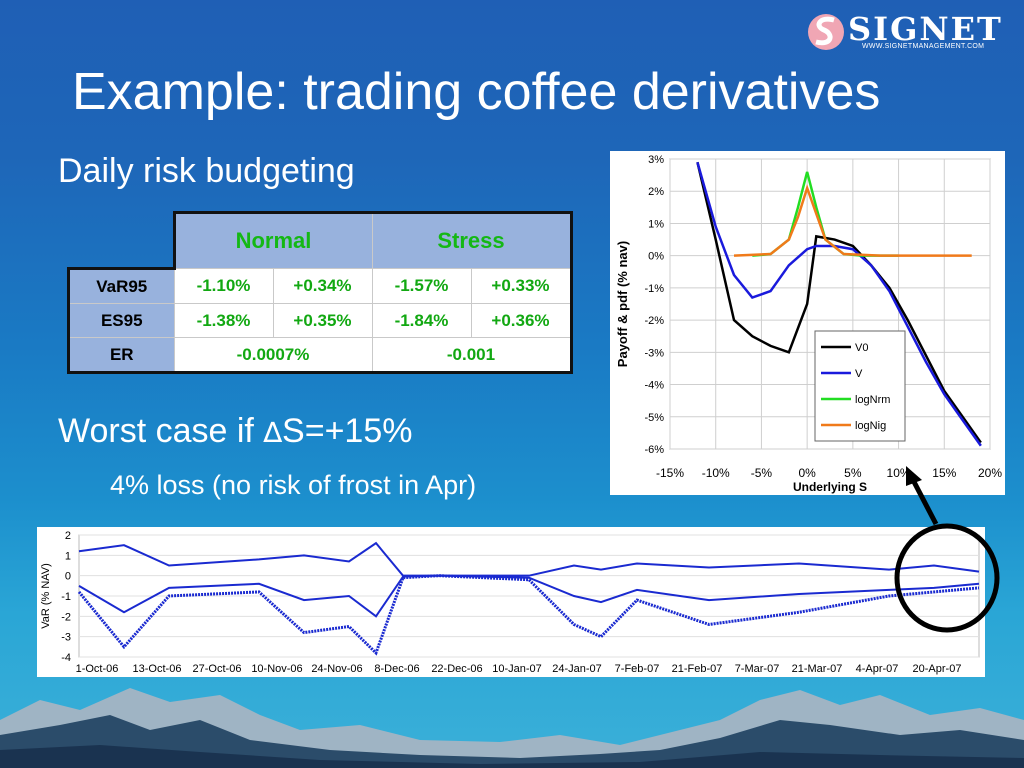  Describe the element at coordinates (654, 450) in the screenshot. I see `y-tick-label: -6%` at that location.